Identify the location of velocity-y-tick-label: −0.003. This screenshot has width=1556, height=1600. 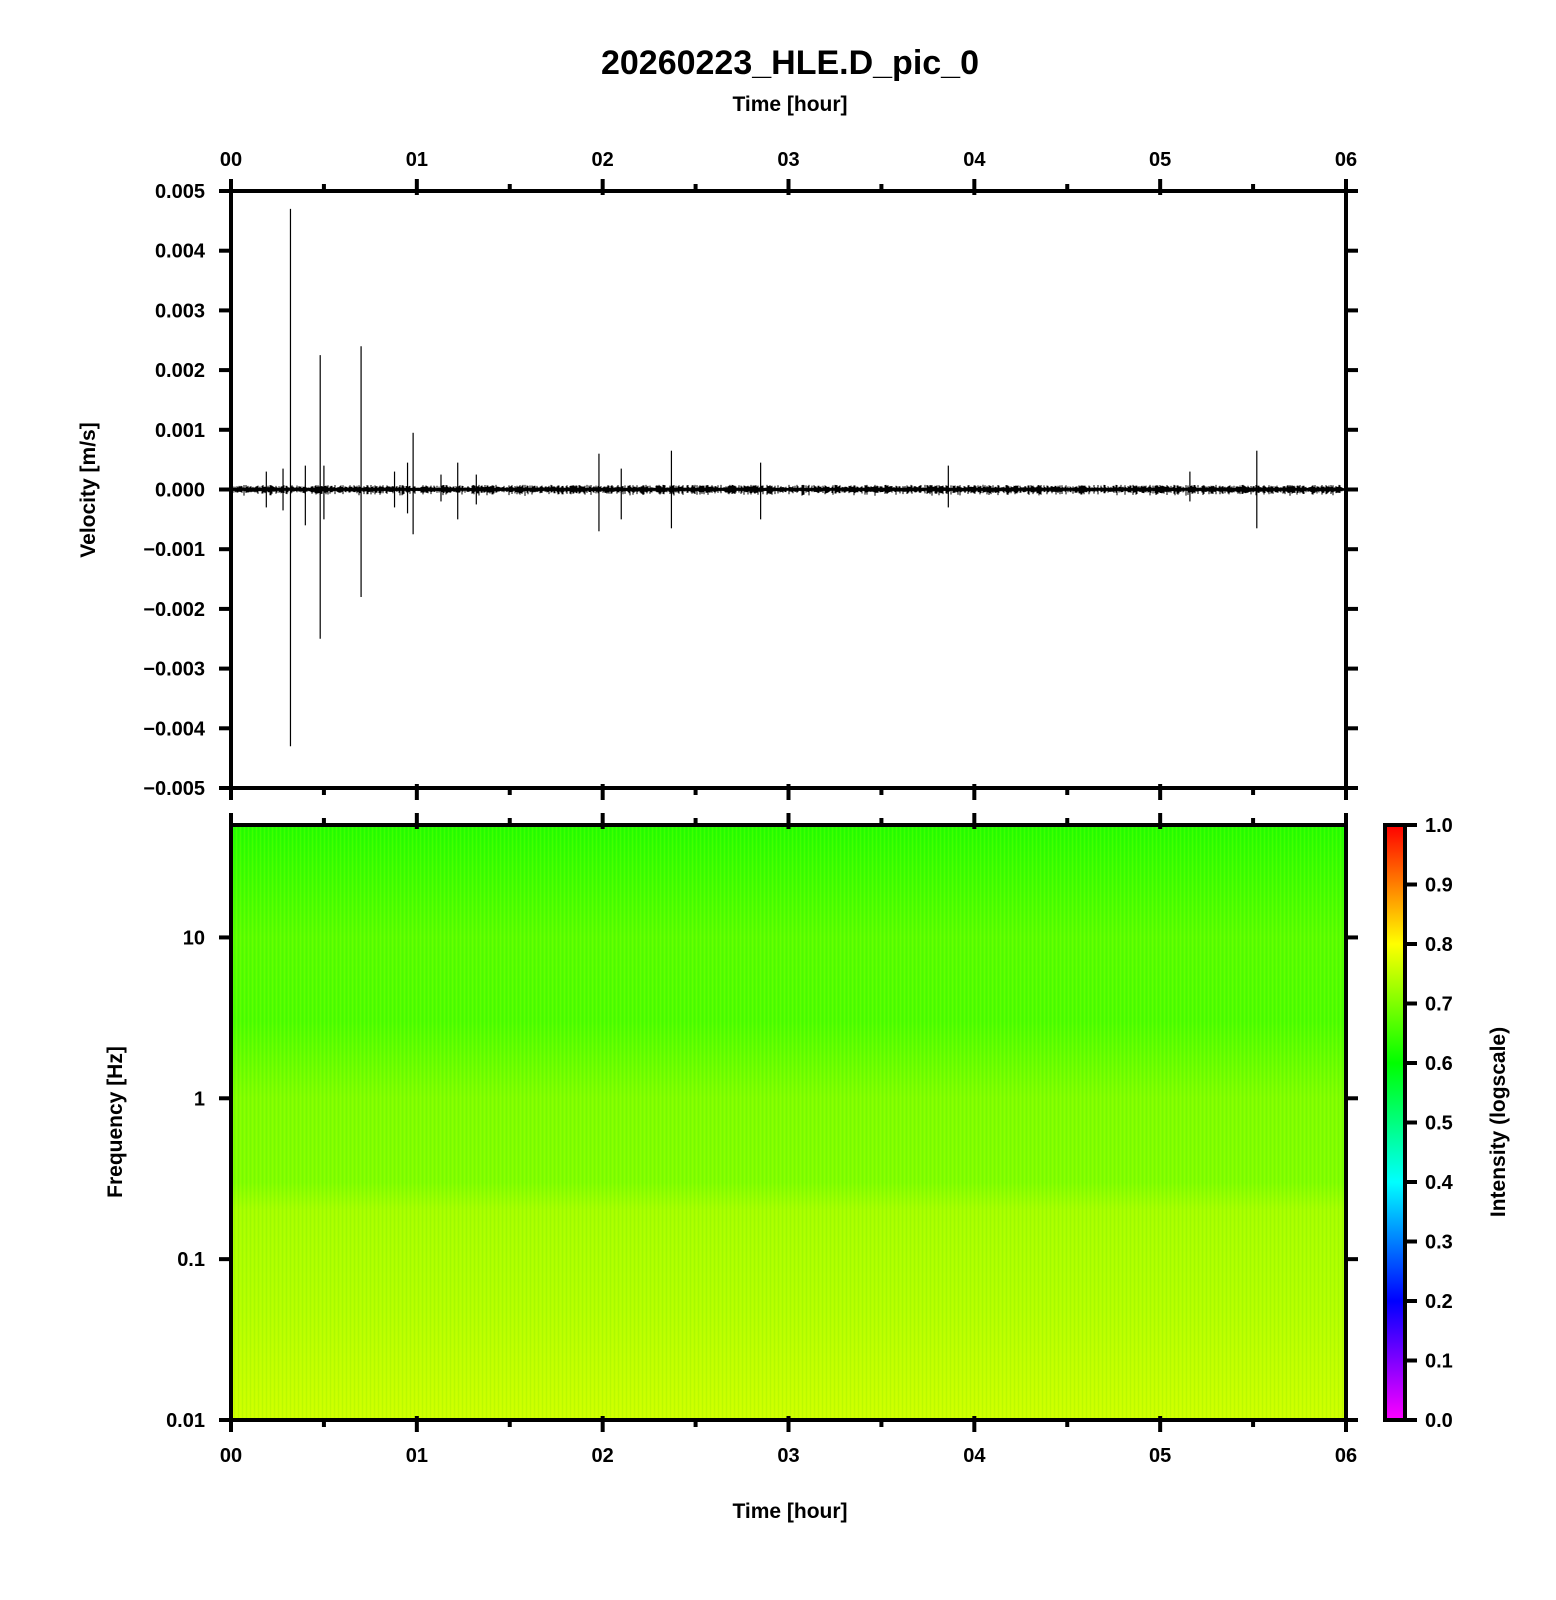
(174, 670).